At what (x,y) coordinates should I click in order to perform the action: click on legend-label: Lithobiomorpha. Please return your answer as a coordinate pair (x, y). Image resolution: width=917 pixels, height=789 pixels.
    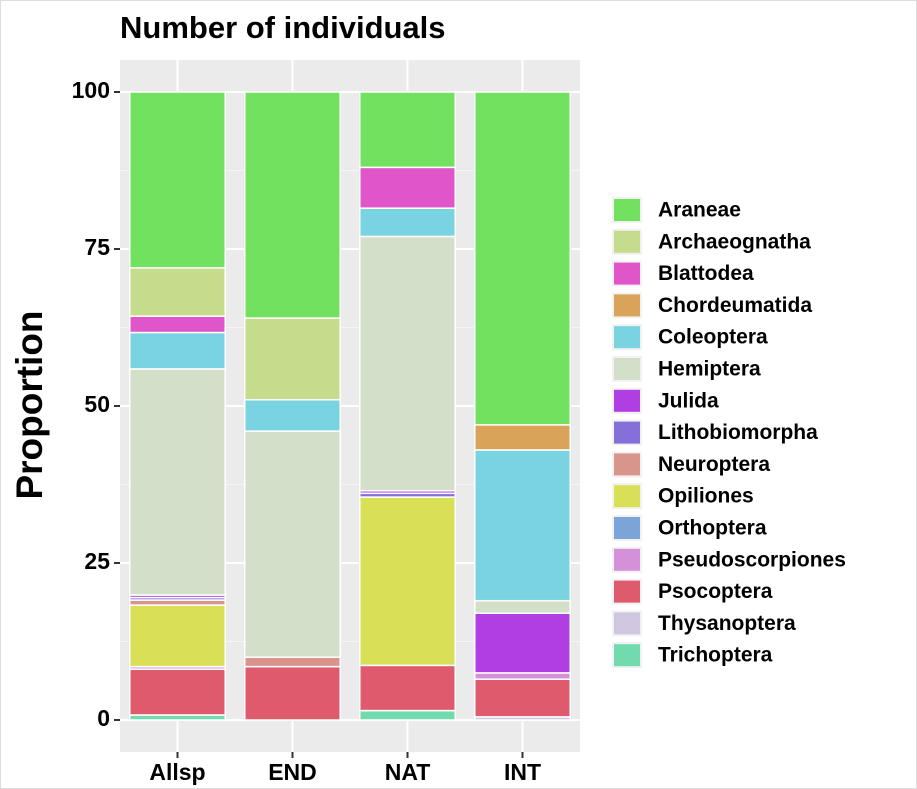
    Looking at the image, I should click on (738, 432).